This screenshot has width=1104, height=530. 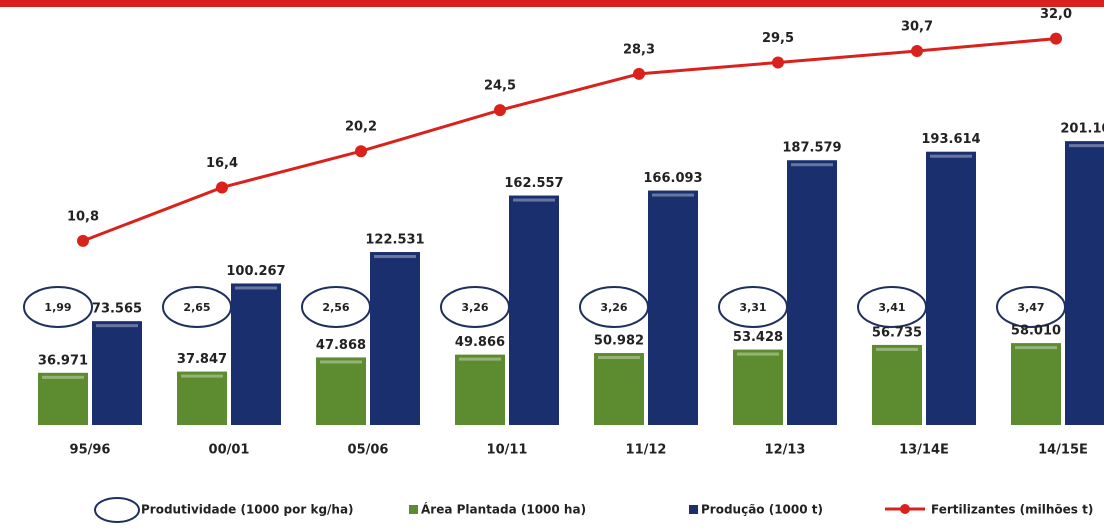 What do you see at coordinates (891, 307) in the screenshot?
I see `data-label: 3,41` at bounding box center [891, 307].